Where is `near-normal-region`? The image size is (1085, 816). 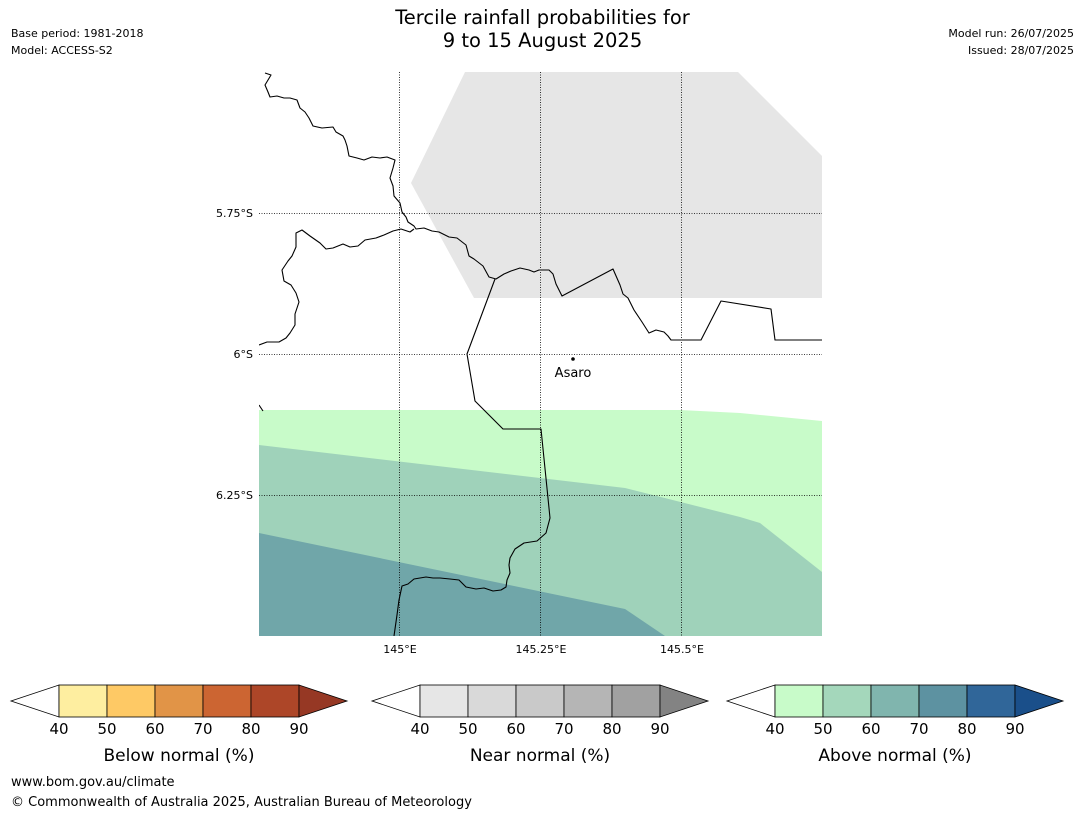 near-normal-region is located at coordinates (616, 185).